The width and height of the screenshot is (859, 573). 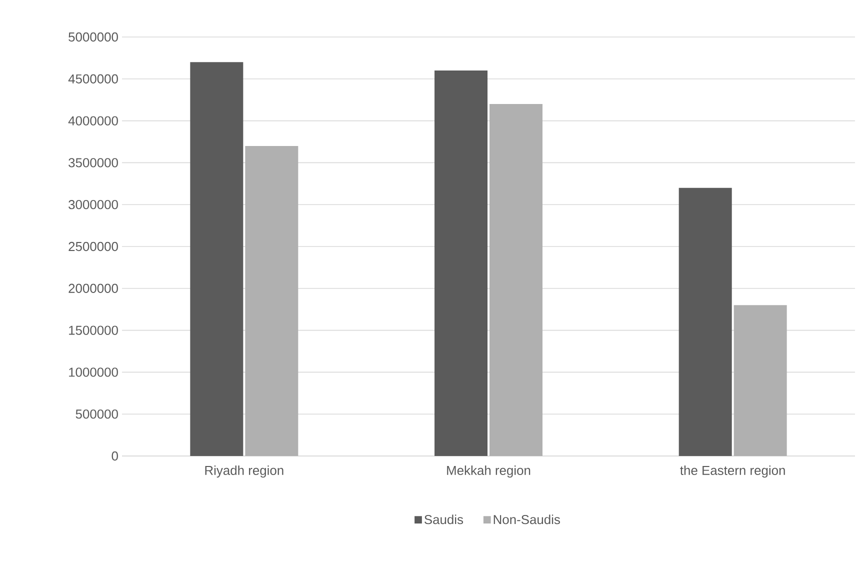 I want to click on y-tick-label: 1500000, so click(x=93, y=330).